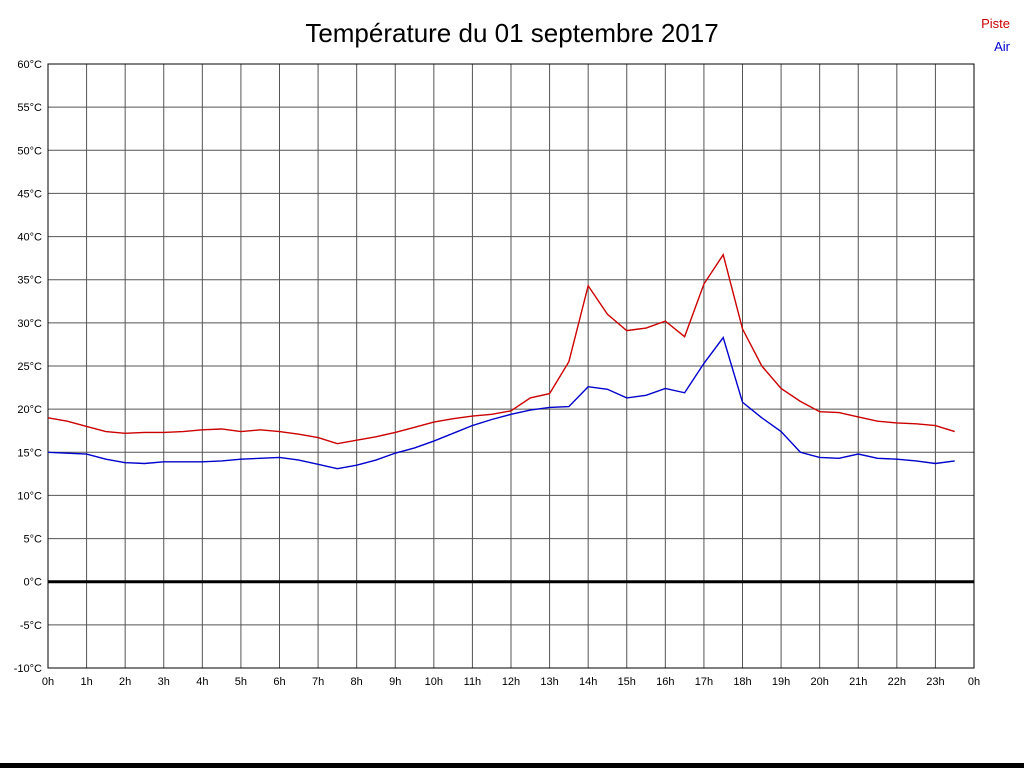 The width and height of the screenshot is (1024, 768). Describe the element at coordinates (29, 238) in the screenshot. I see `y-axis-tick-label: 40°C` at that location.